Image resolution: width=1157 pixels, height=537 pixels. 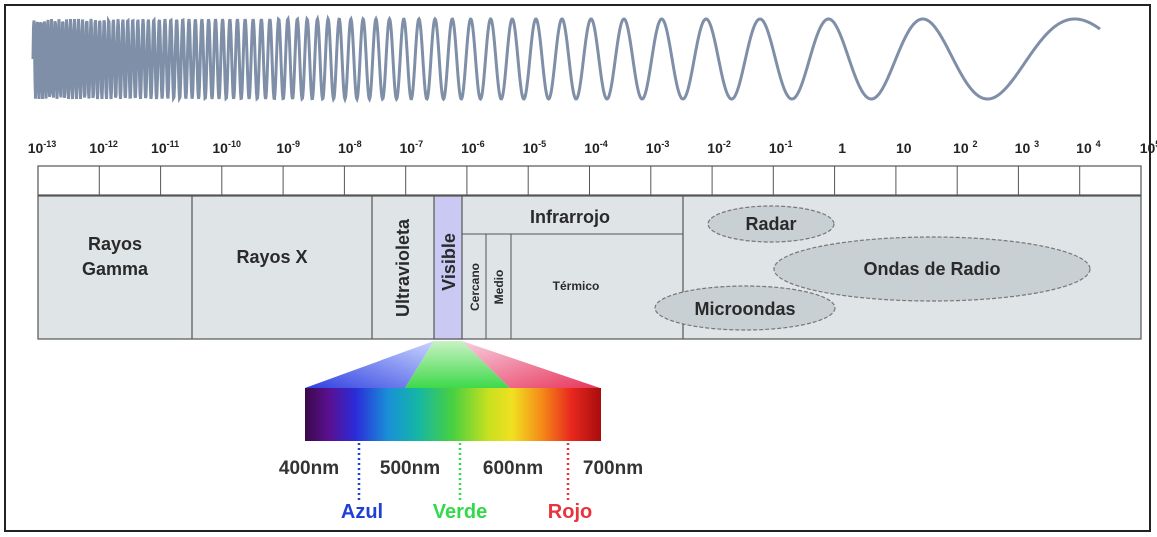 What do you see at coordinates (412, 147) in the screenshot?
I see `tick-label: 10⁻⁷` at bounding box center [412, 147].